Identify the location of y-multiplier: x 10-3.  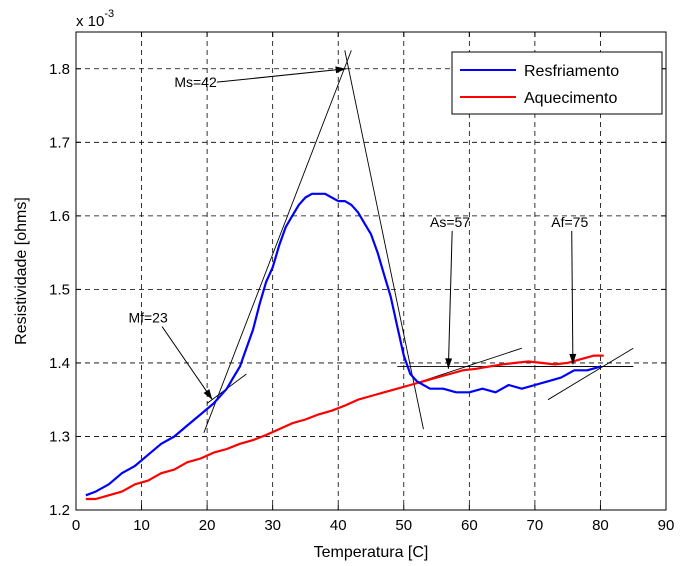
(95, 19).